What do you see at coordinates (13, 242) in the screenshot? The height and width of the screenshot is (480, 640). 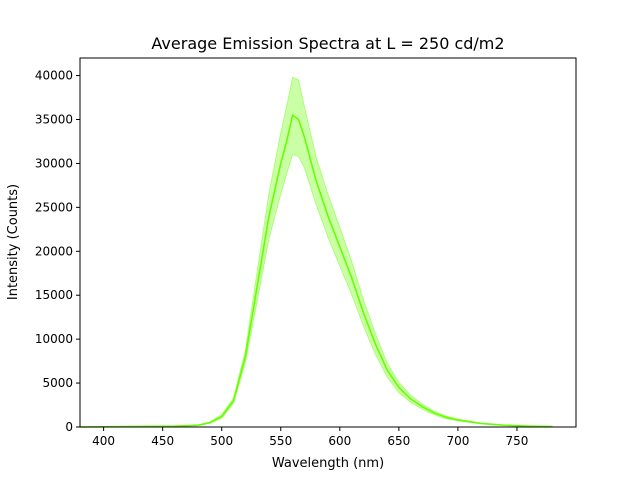 I see `y-axis-label: Intensity (Counts)` at bounding box center [13, 242].